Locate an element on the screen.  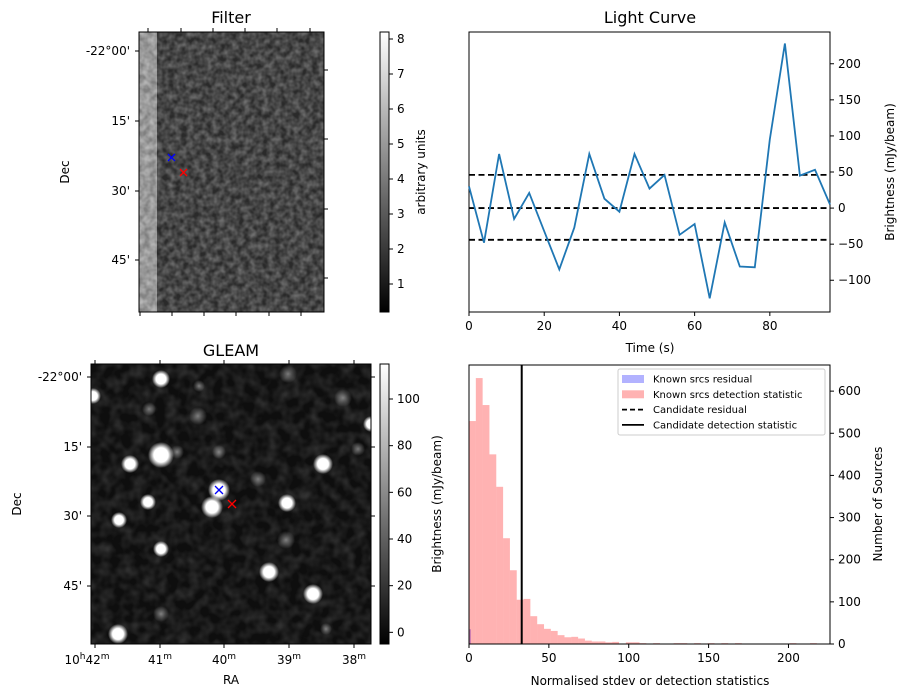
filter-colorbar-label: arbitrary units is located at coordinates (421, 172).